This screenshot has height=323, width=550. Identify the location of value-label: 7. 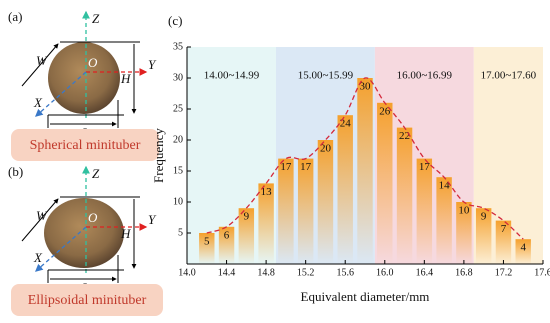
(504, 229).